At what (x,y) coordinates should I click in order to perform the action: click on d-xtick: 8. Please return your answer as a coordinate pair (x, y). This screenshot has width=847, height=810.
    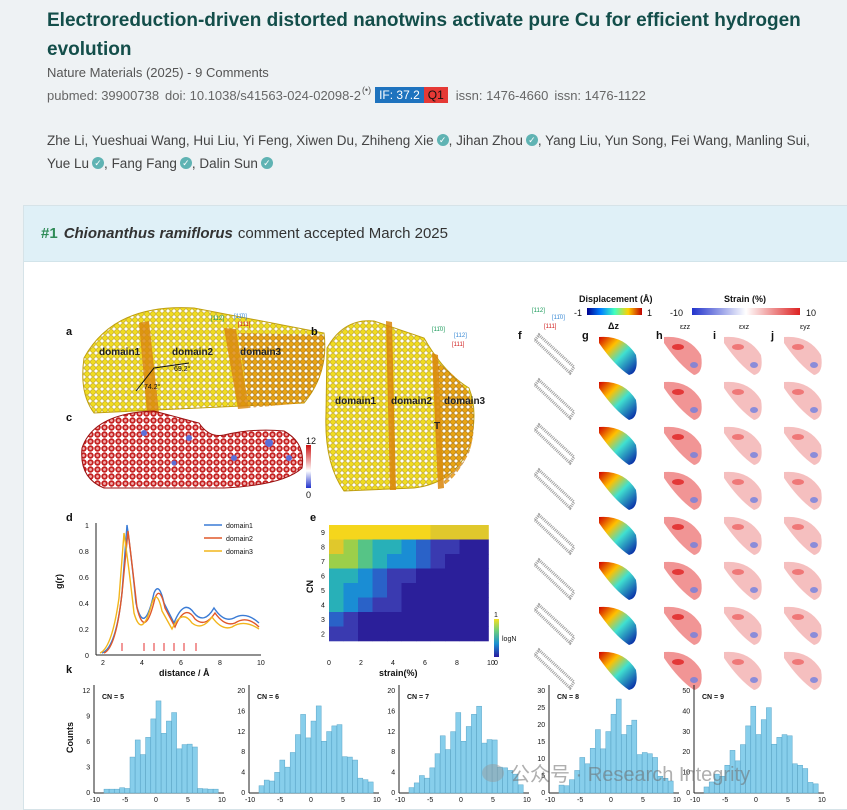
    Looking at the image, I should click on (220, 663).